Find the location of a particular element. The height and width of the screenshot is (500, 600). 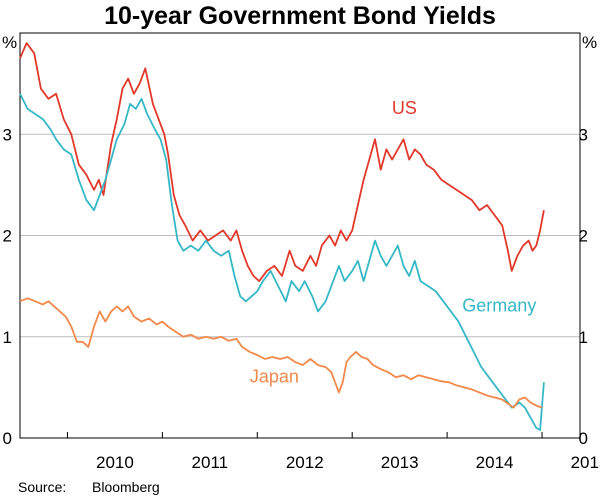

y-tick-right-1: 1 is located at coordinates (583, 337).